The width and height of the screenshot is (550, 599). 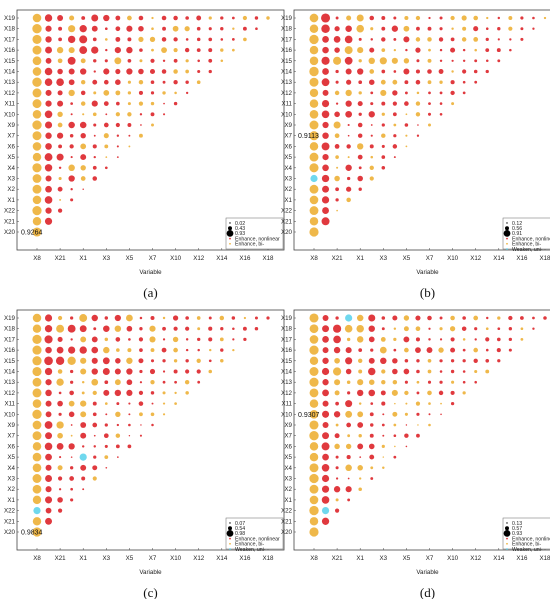 I want to click on y-tick-label: X15, so click(x=10, y=361).